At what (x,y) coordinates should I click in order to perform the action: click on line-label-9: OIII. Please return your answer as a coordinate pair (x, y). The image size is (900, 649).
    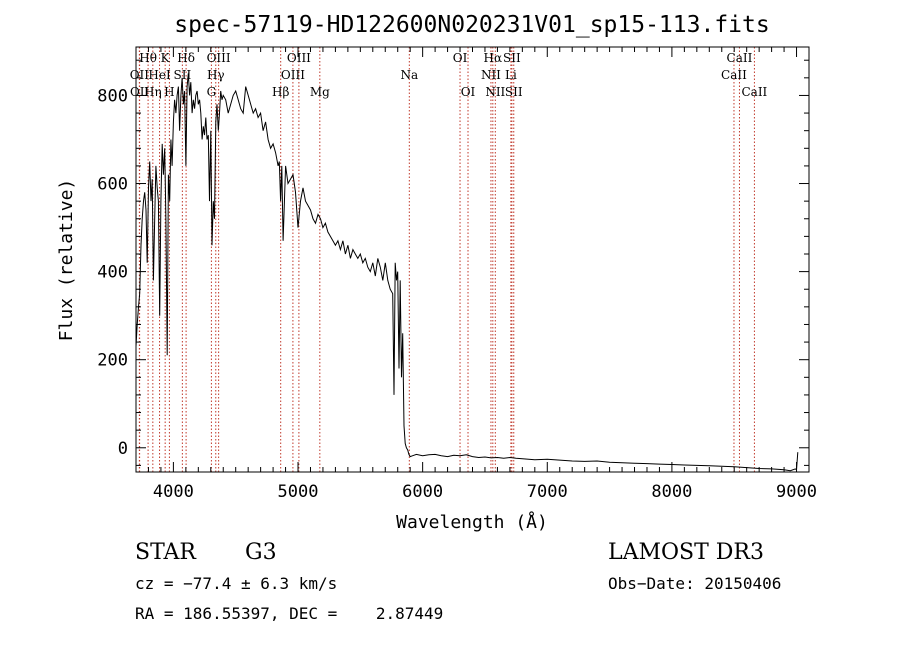
    Looking at the image, I should click on (219, 58).